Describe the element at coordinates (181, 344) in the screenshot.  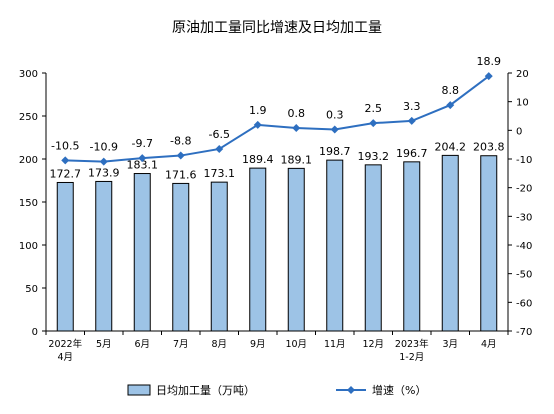
I see `x-tick-label: 7月` at that location.